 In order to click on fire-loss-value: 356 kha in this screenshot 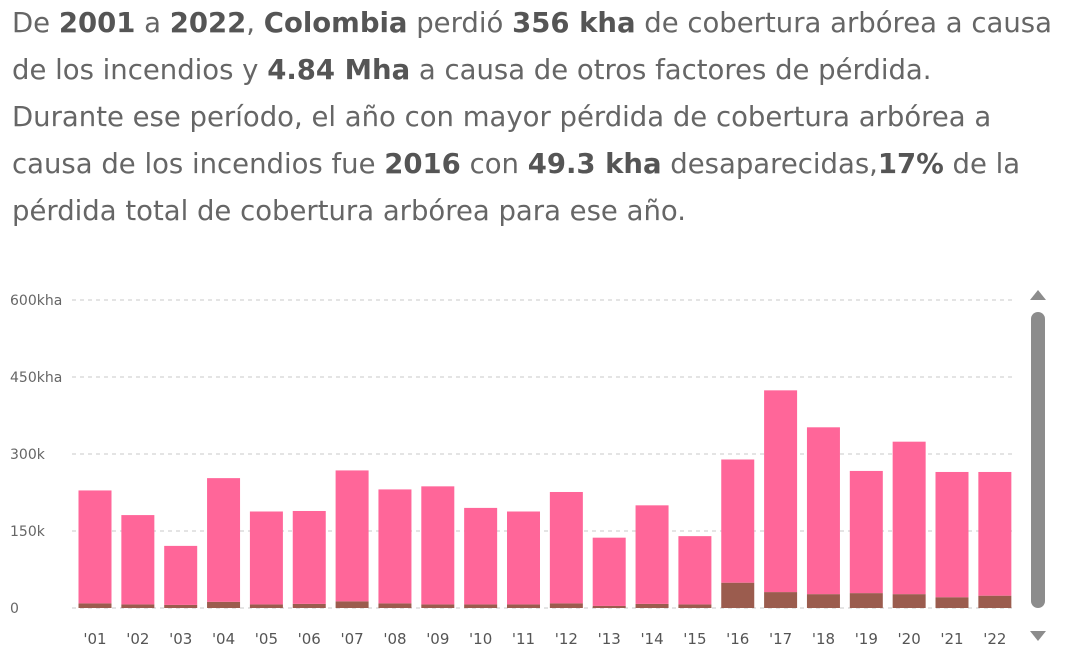, I will do `click(574, 23)`.